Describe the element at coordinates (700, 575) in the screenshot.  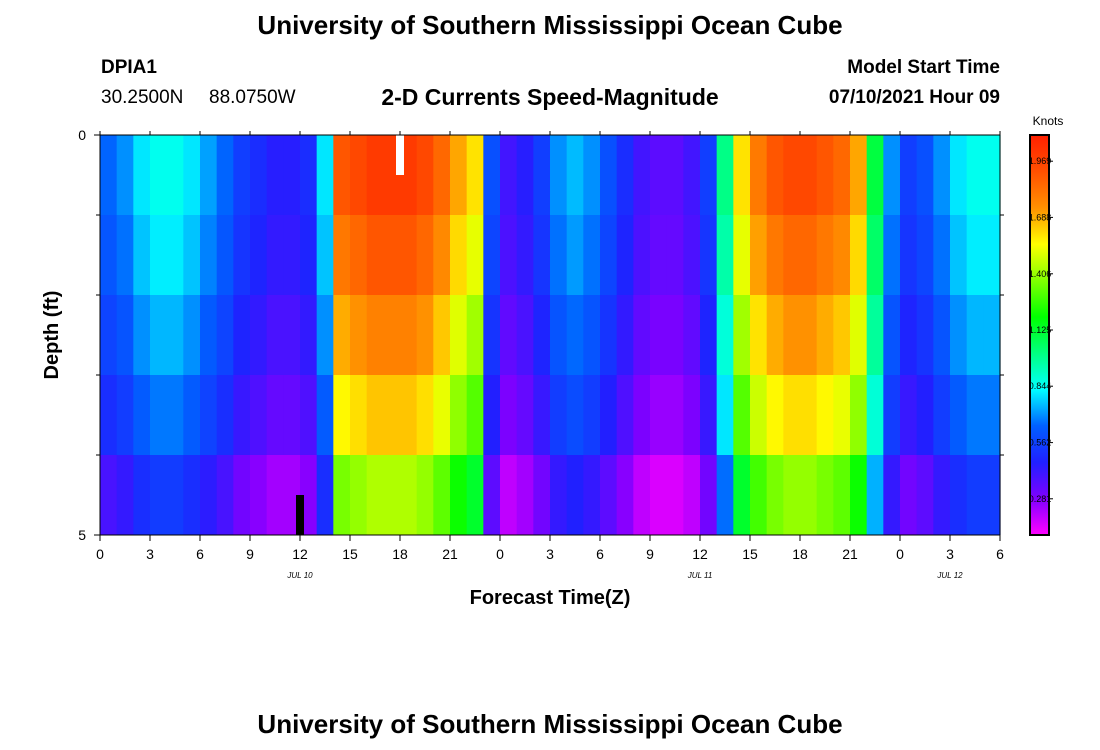
I see `date-label: JUL 11` at that location.